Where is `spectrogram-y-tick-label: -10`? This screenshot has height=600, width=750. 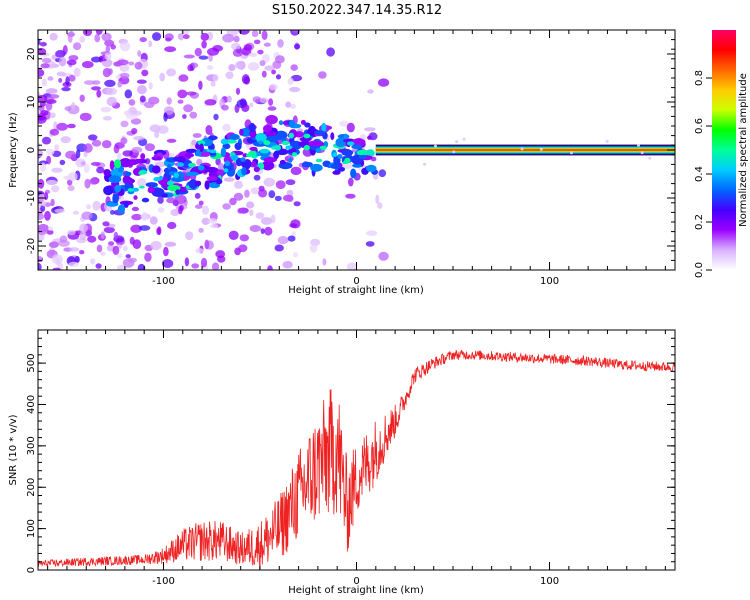 spectrogram-y-tick-label: -10 is located at coordinates (31, 198).